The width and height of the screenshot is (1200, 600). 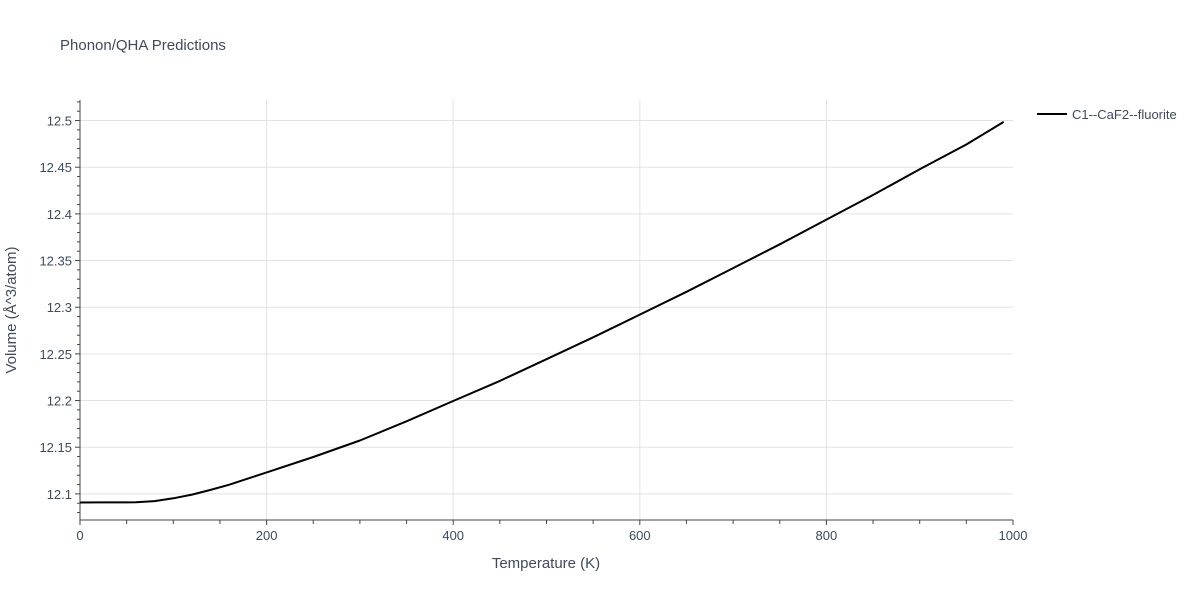 What do you see at coordinates (1013, 535) in the screenshot?
I see `x-tick-label: 1000` at bounding box center [1013, 535].